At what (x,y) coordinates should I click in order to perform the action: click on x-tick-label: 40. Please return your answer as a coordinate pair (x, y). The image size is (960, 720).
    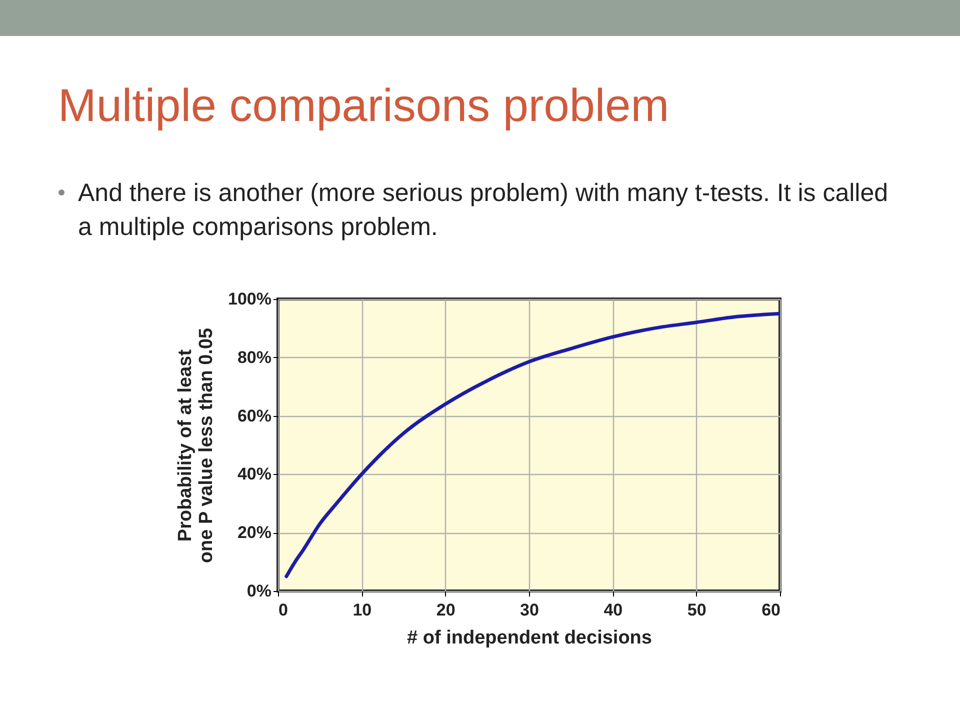
    Looking at the image, I should click on (613, 610).